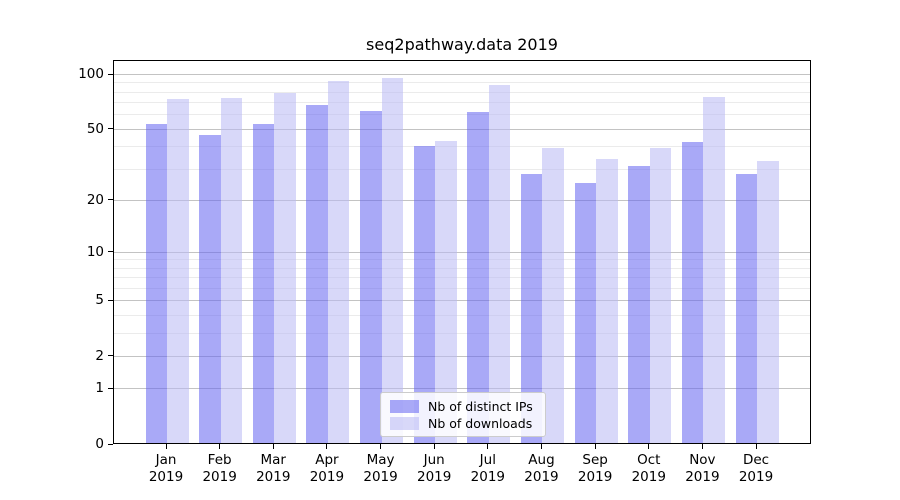  I want to click on y-tick-label: 0, so click(99, 444).